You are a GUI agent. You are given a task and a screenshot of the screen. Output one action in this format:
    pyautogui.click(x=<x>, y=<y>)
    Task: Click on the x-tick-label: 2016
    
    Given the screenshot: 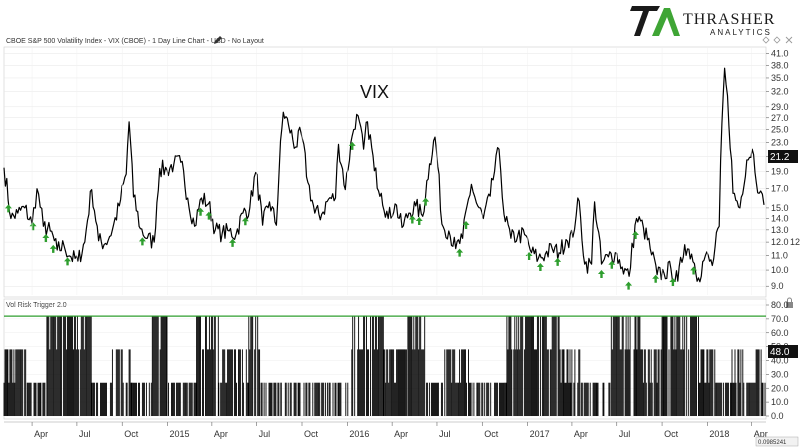 What is the action you would take?
    pyautogui.click(x=359, y=434)
    